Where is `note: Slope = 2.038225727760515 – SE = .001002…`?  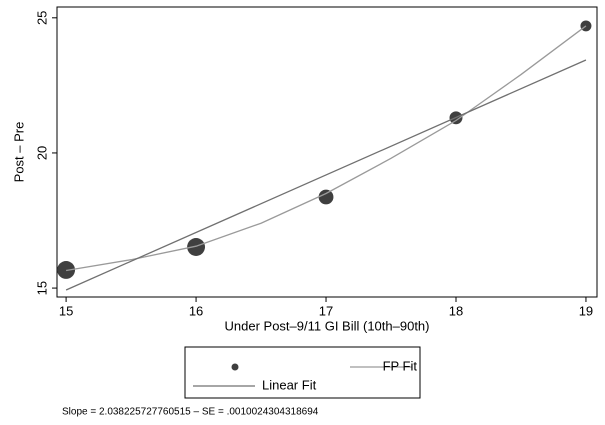 note: Slope = 2.038225727760515 – SE = .001002… is located at coordinates (190, 412).